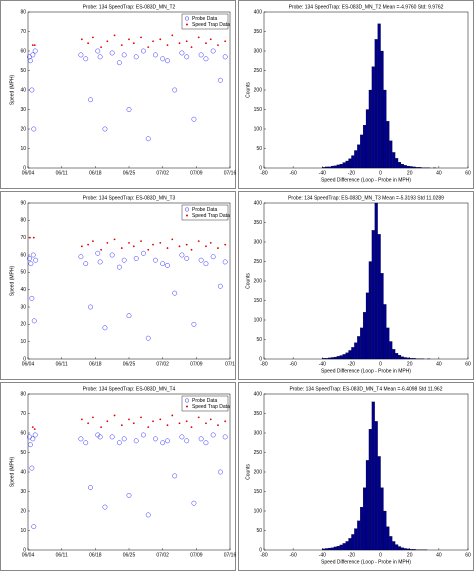 This screenshot has width=474, height=577. I want to click on y-tick-label: 70, so click(23, 414).